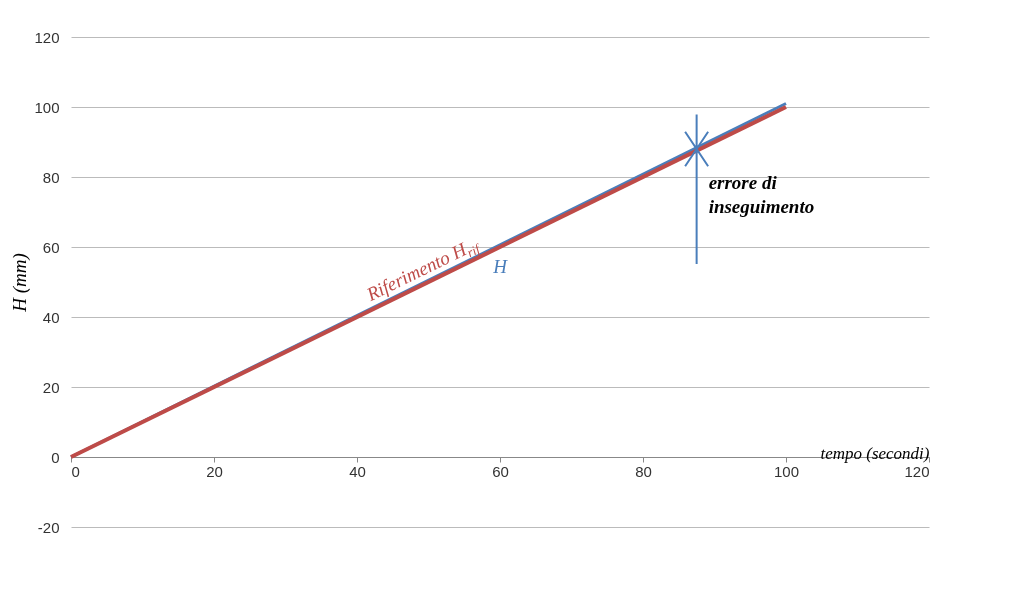 The height and width of the screenshot is (592, 1016). Describe the element at coordinates (500, 266) in the screenshot. I see `series-label: H` at that location.